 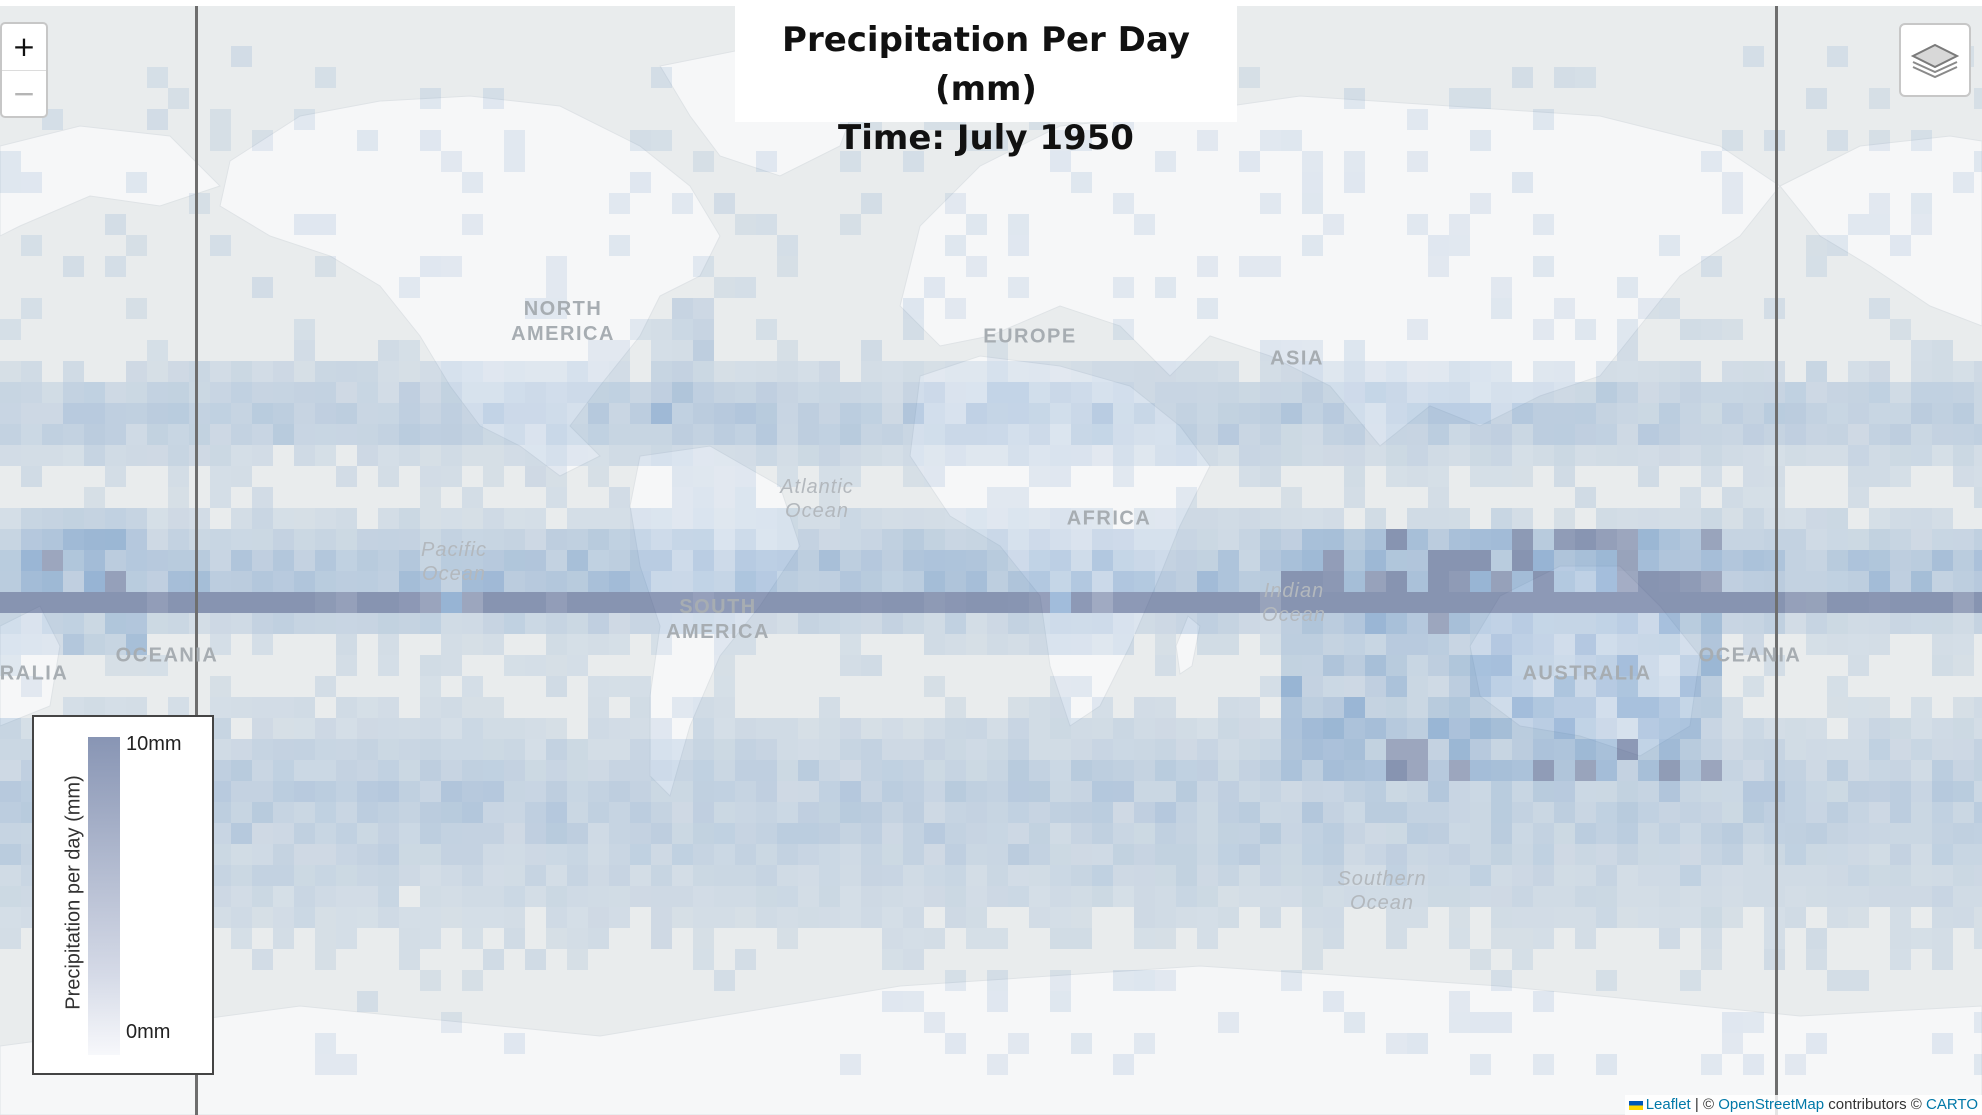 I want to click on carto-link: CARTO, so click(x=1952, y=1104).